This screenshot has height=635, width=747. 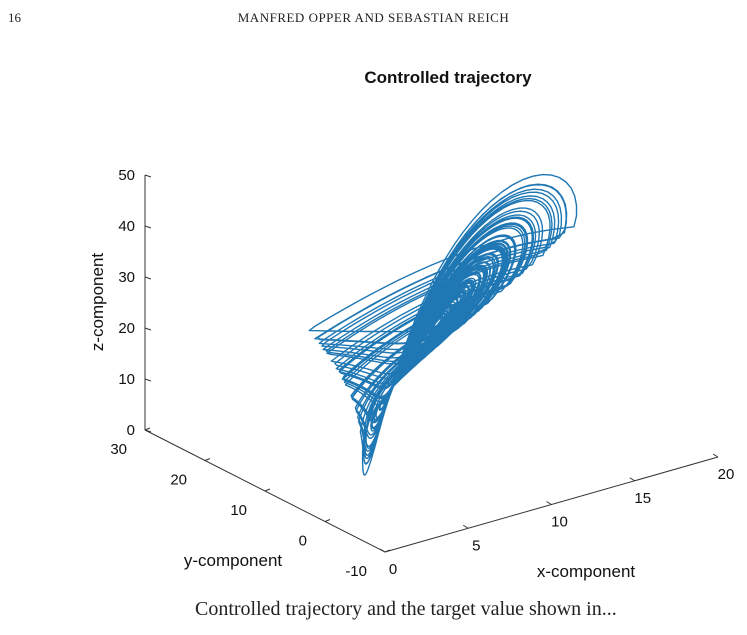 I want to click on x-tick-label: 15, so click(x=642, y=498).